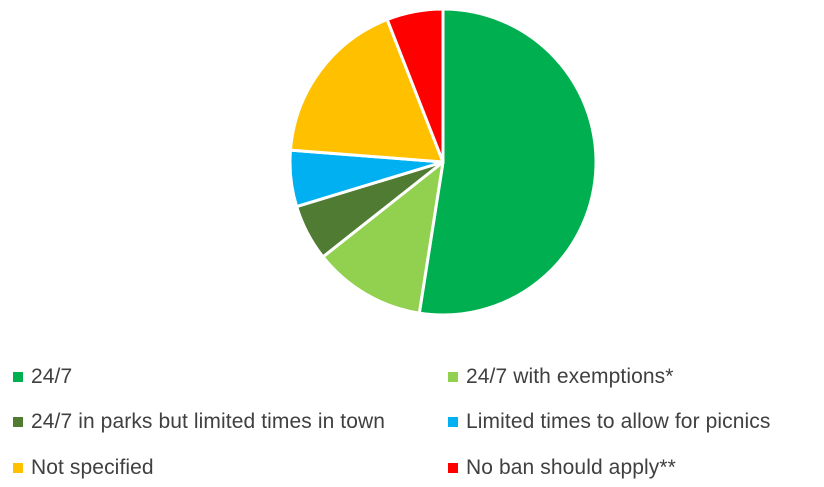  I want to click on legend-swatch-24-7-parks, so click(18, 422).